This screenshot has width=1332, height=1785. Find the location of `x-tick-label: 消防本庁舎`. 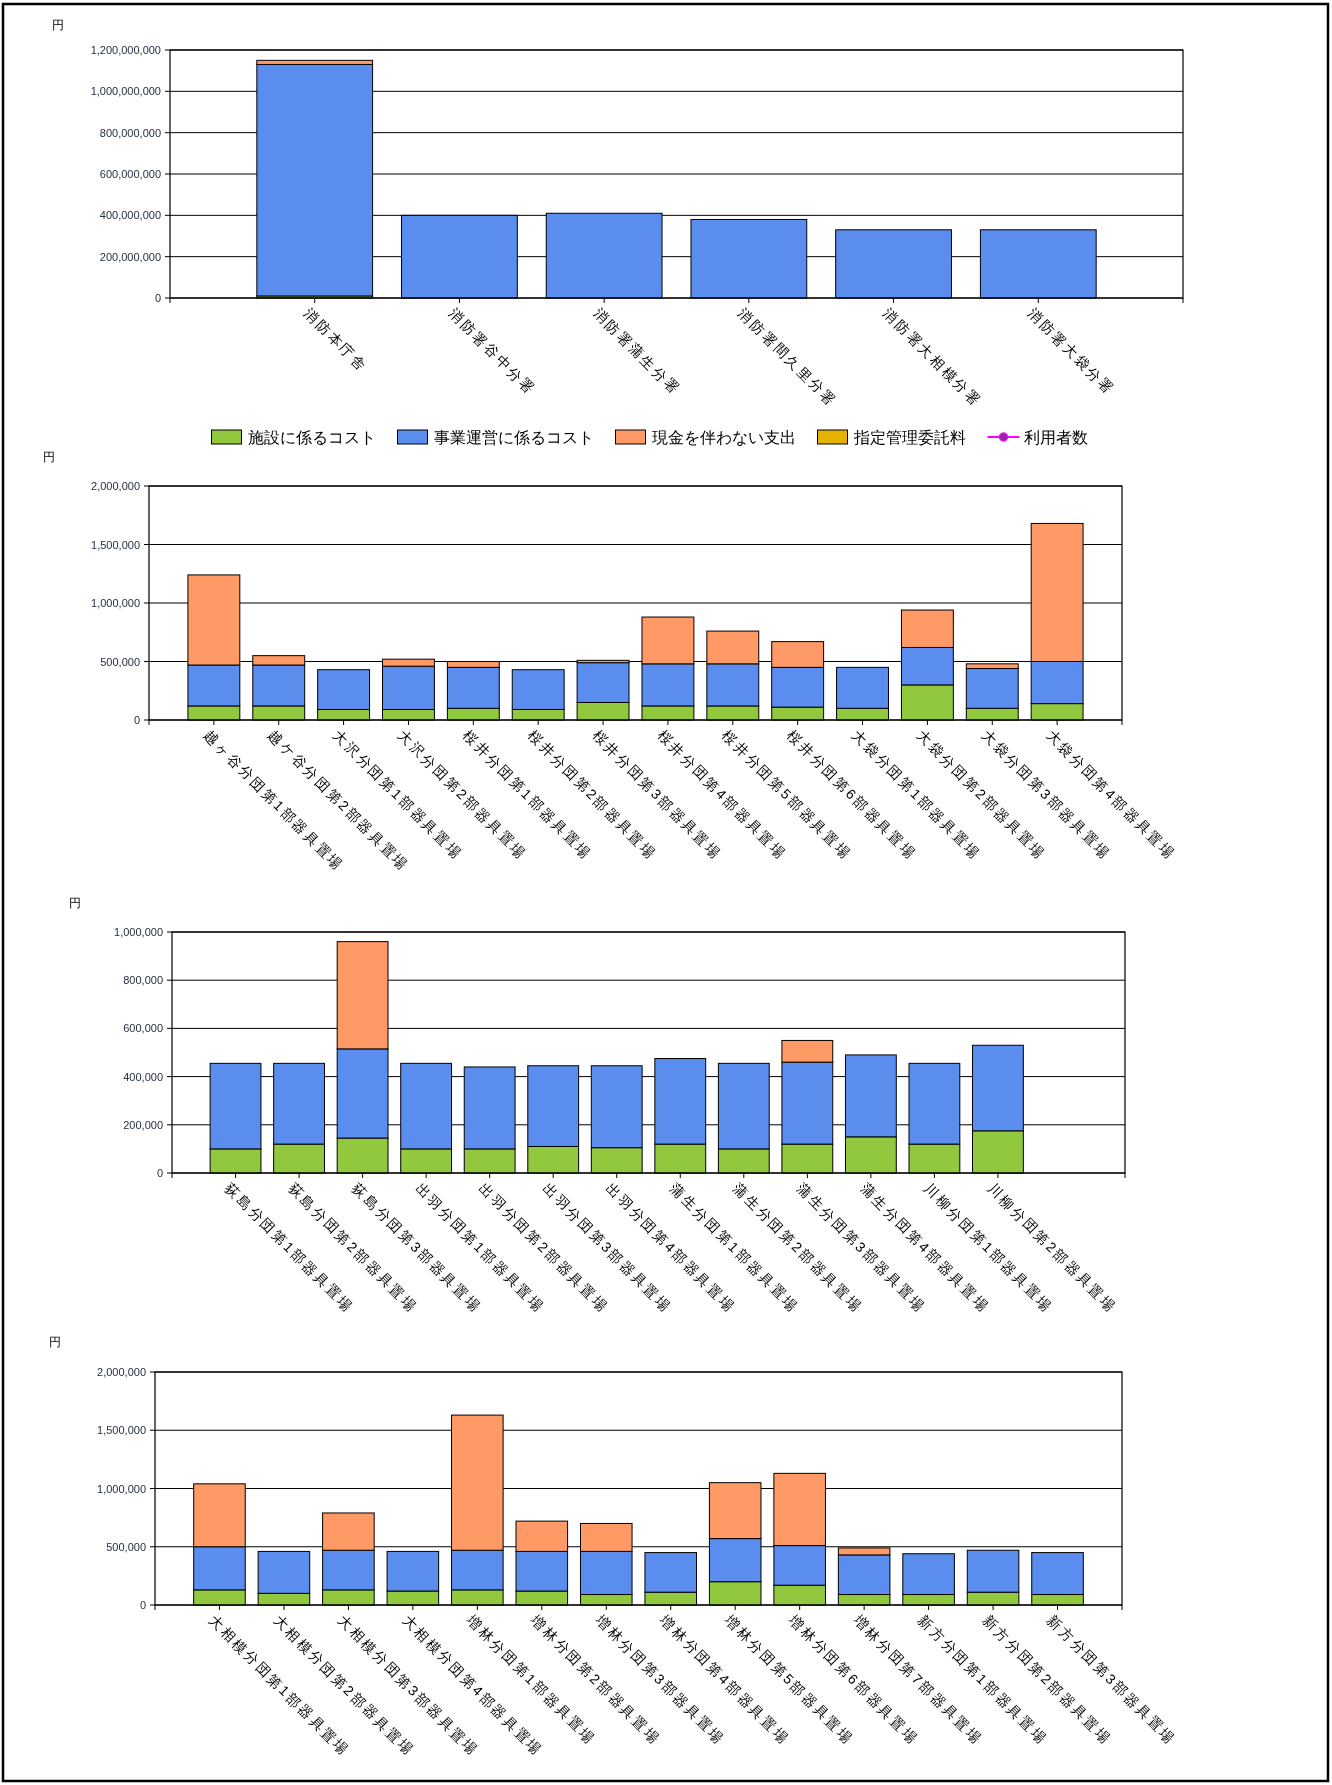

x-tick-label: 消防本庁舎 is located at coordinates (336, 340).